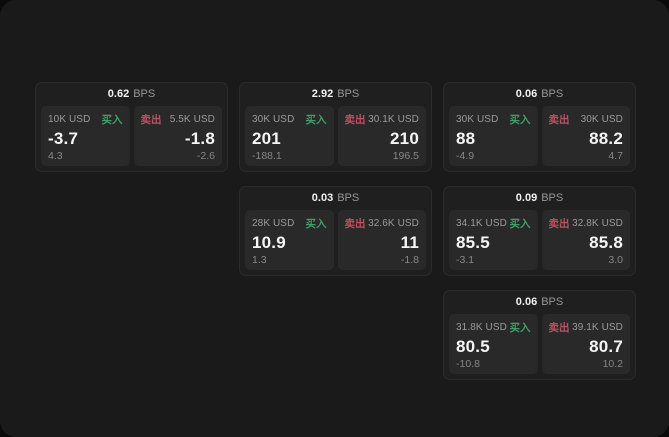  I want to click on sell-sub-value: -2.6, so click(205, 155).